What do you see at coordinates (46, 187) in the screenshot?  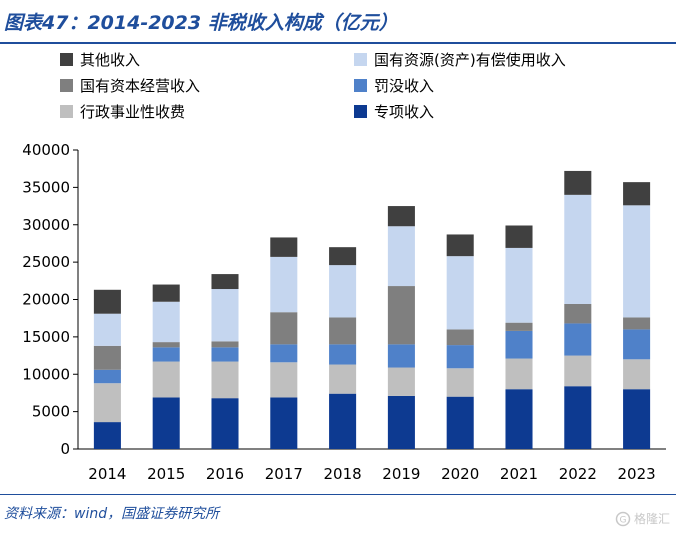 I see `y-tick-label: 35000` at bounding box center [46, 187].